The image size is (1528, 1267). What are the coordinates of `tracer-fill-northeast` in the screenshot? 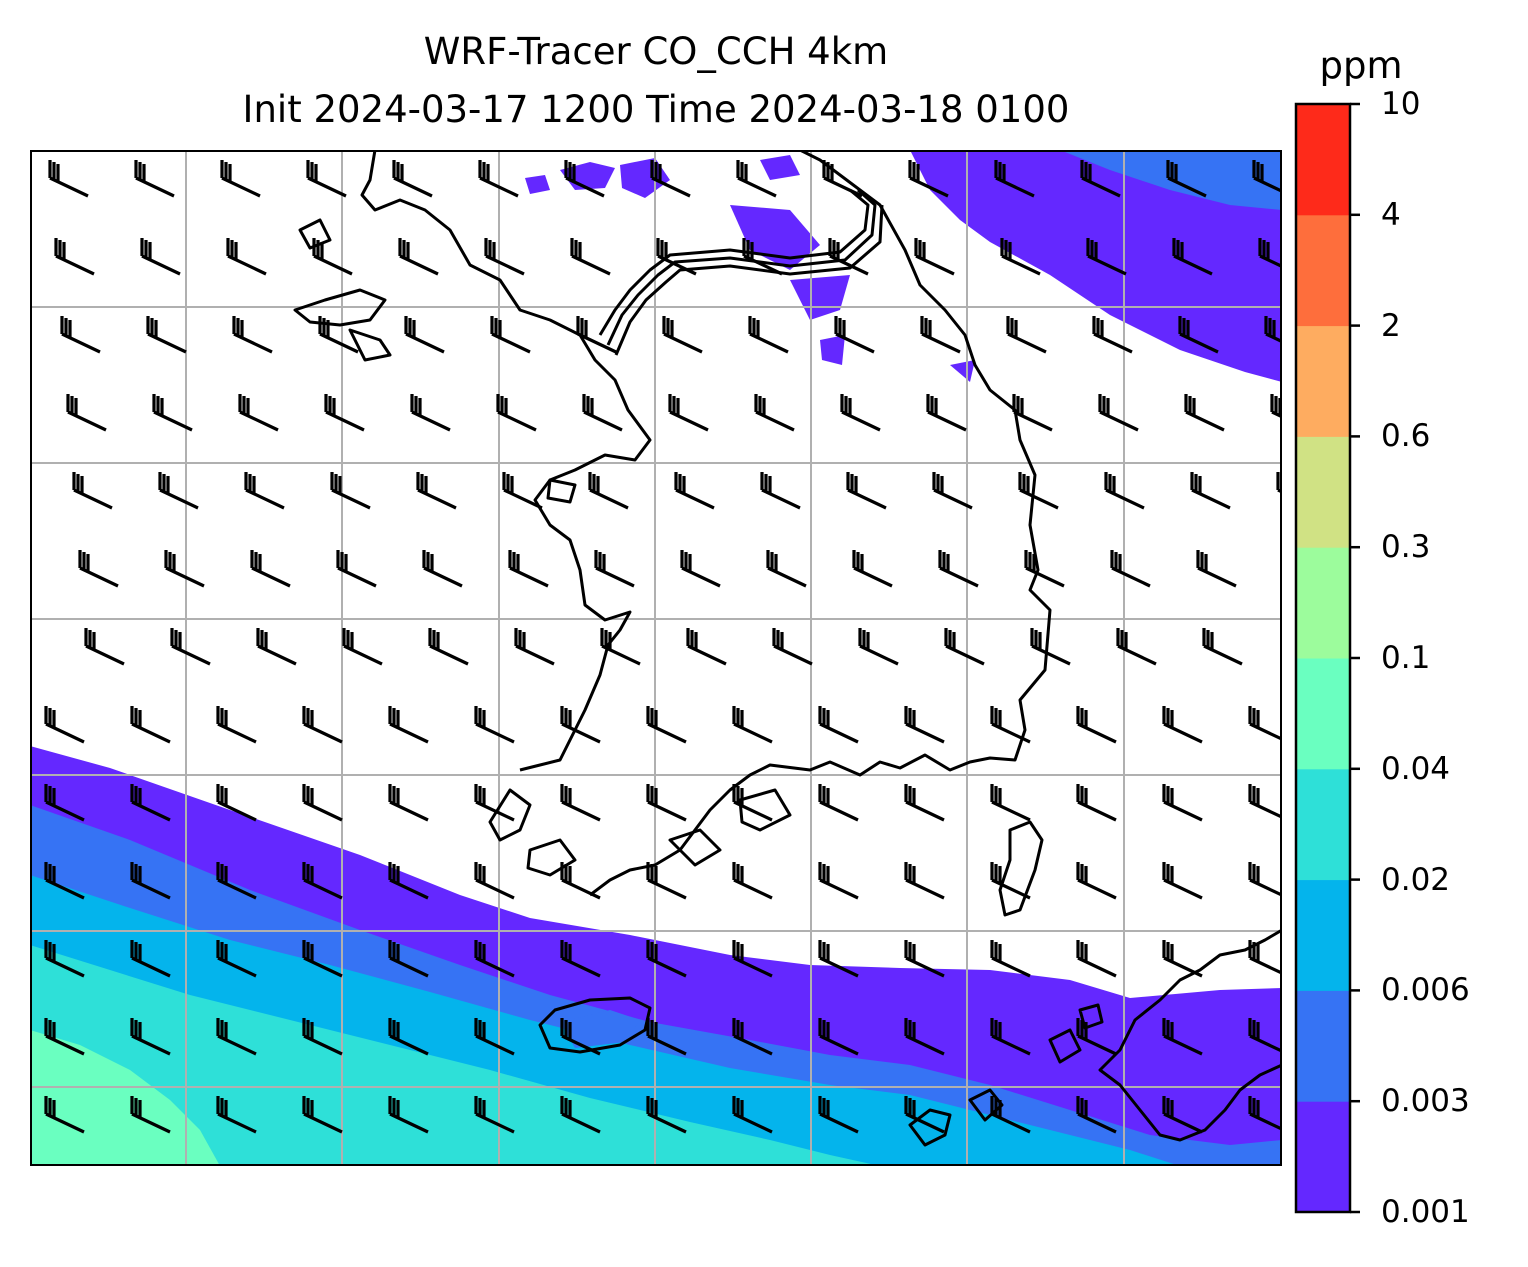 It's located at (903, 266).